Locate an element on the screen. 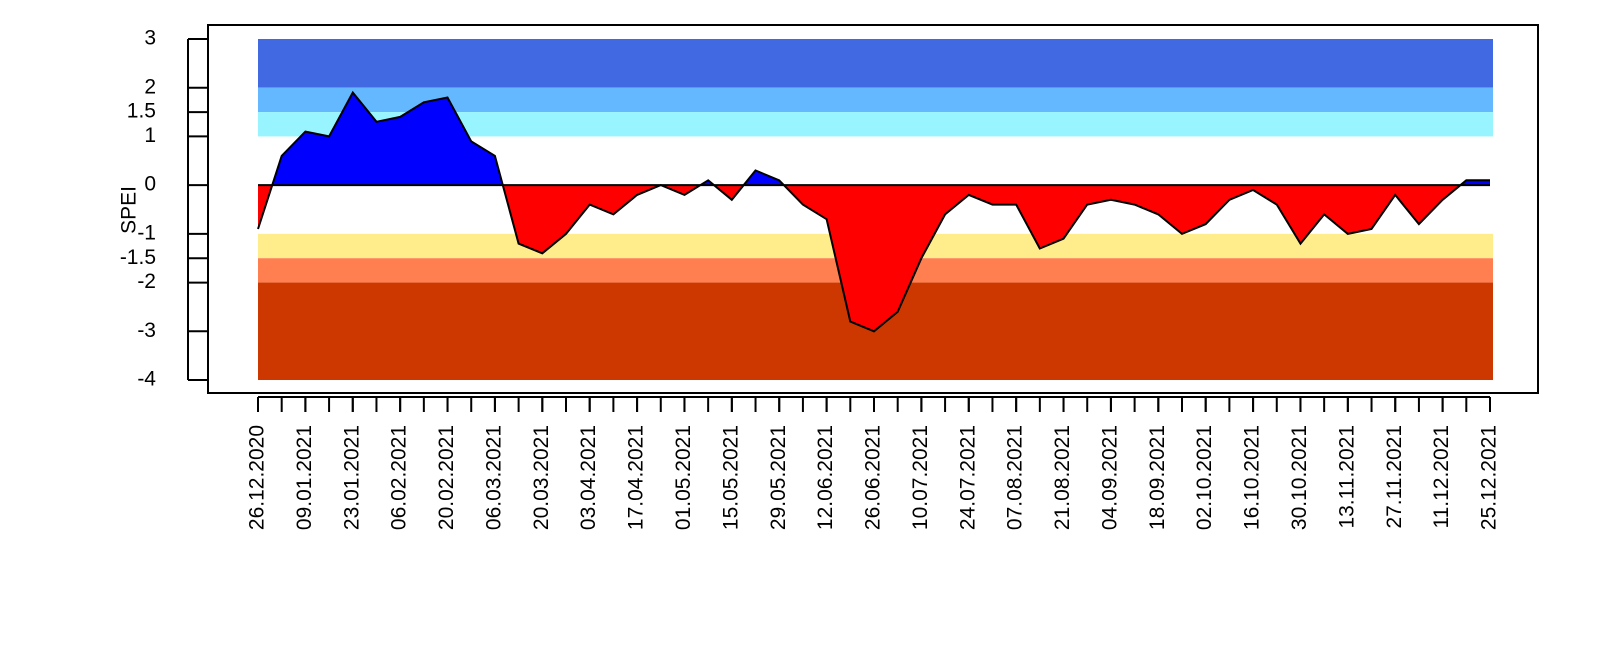 The height and width of the screenshot is (667, 1600). x-tick-label: 17.04.2021 is located at coordinates (636, 477).